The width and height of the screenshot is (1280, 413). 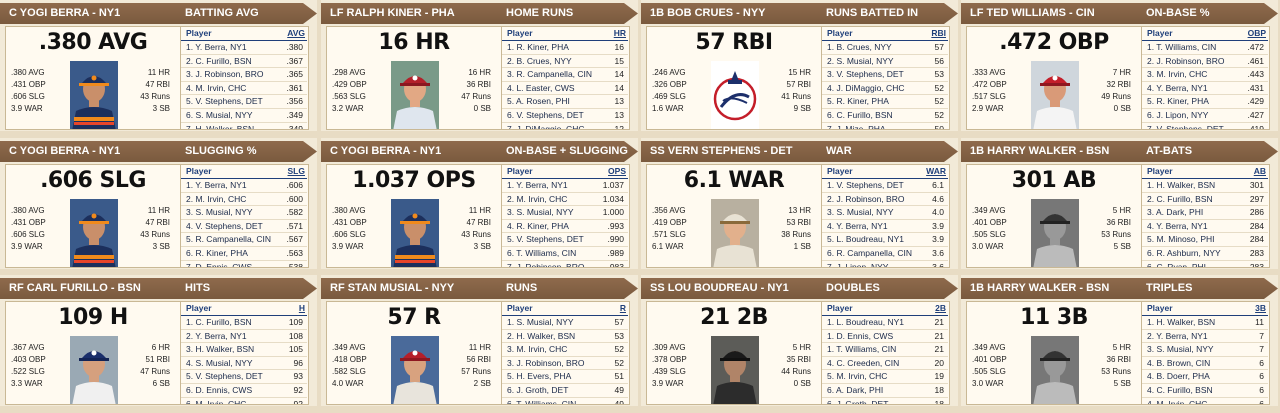 What do you see at coordinates (1205, 186) in the screenshot?
I see `leaderboard-row: 1. H. Walker, BSN 301` at bounding box center [1205, 186].